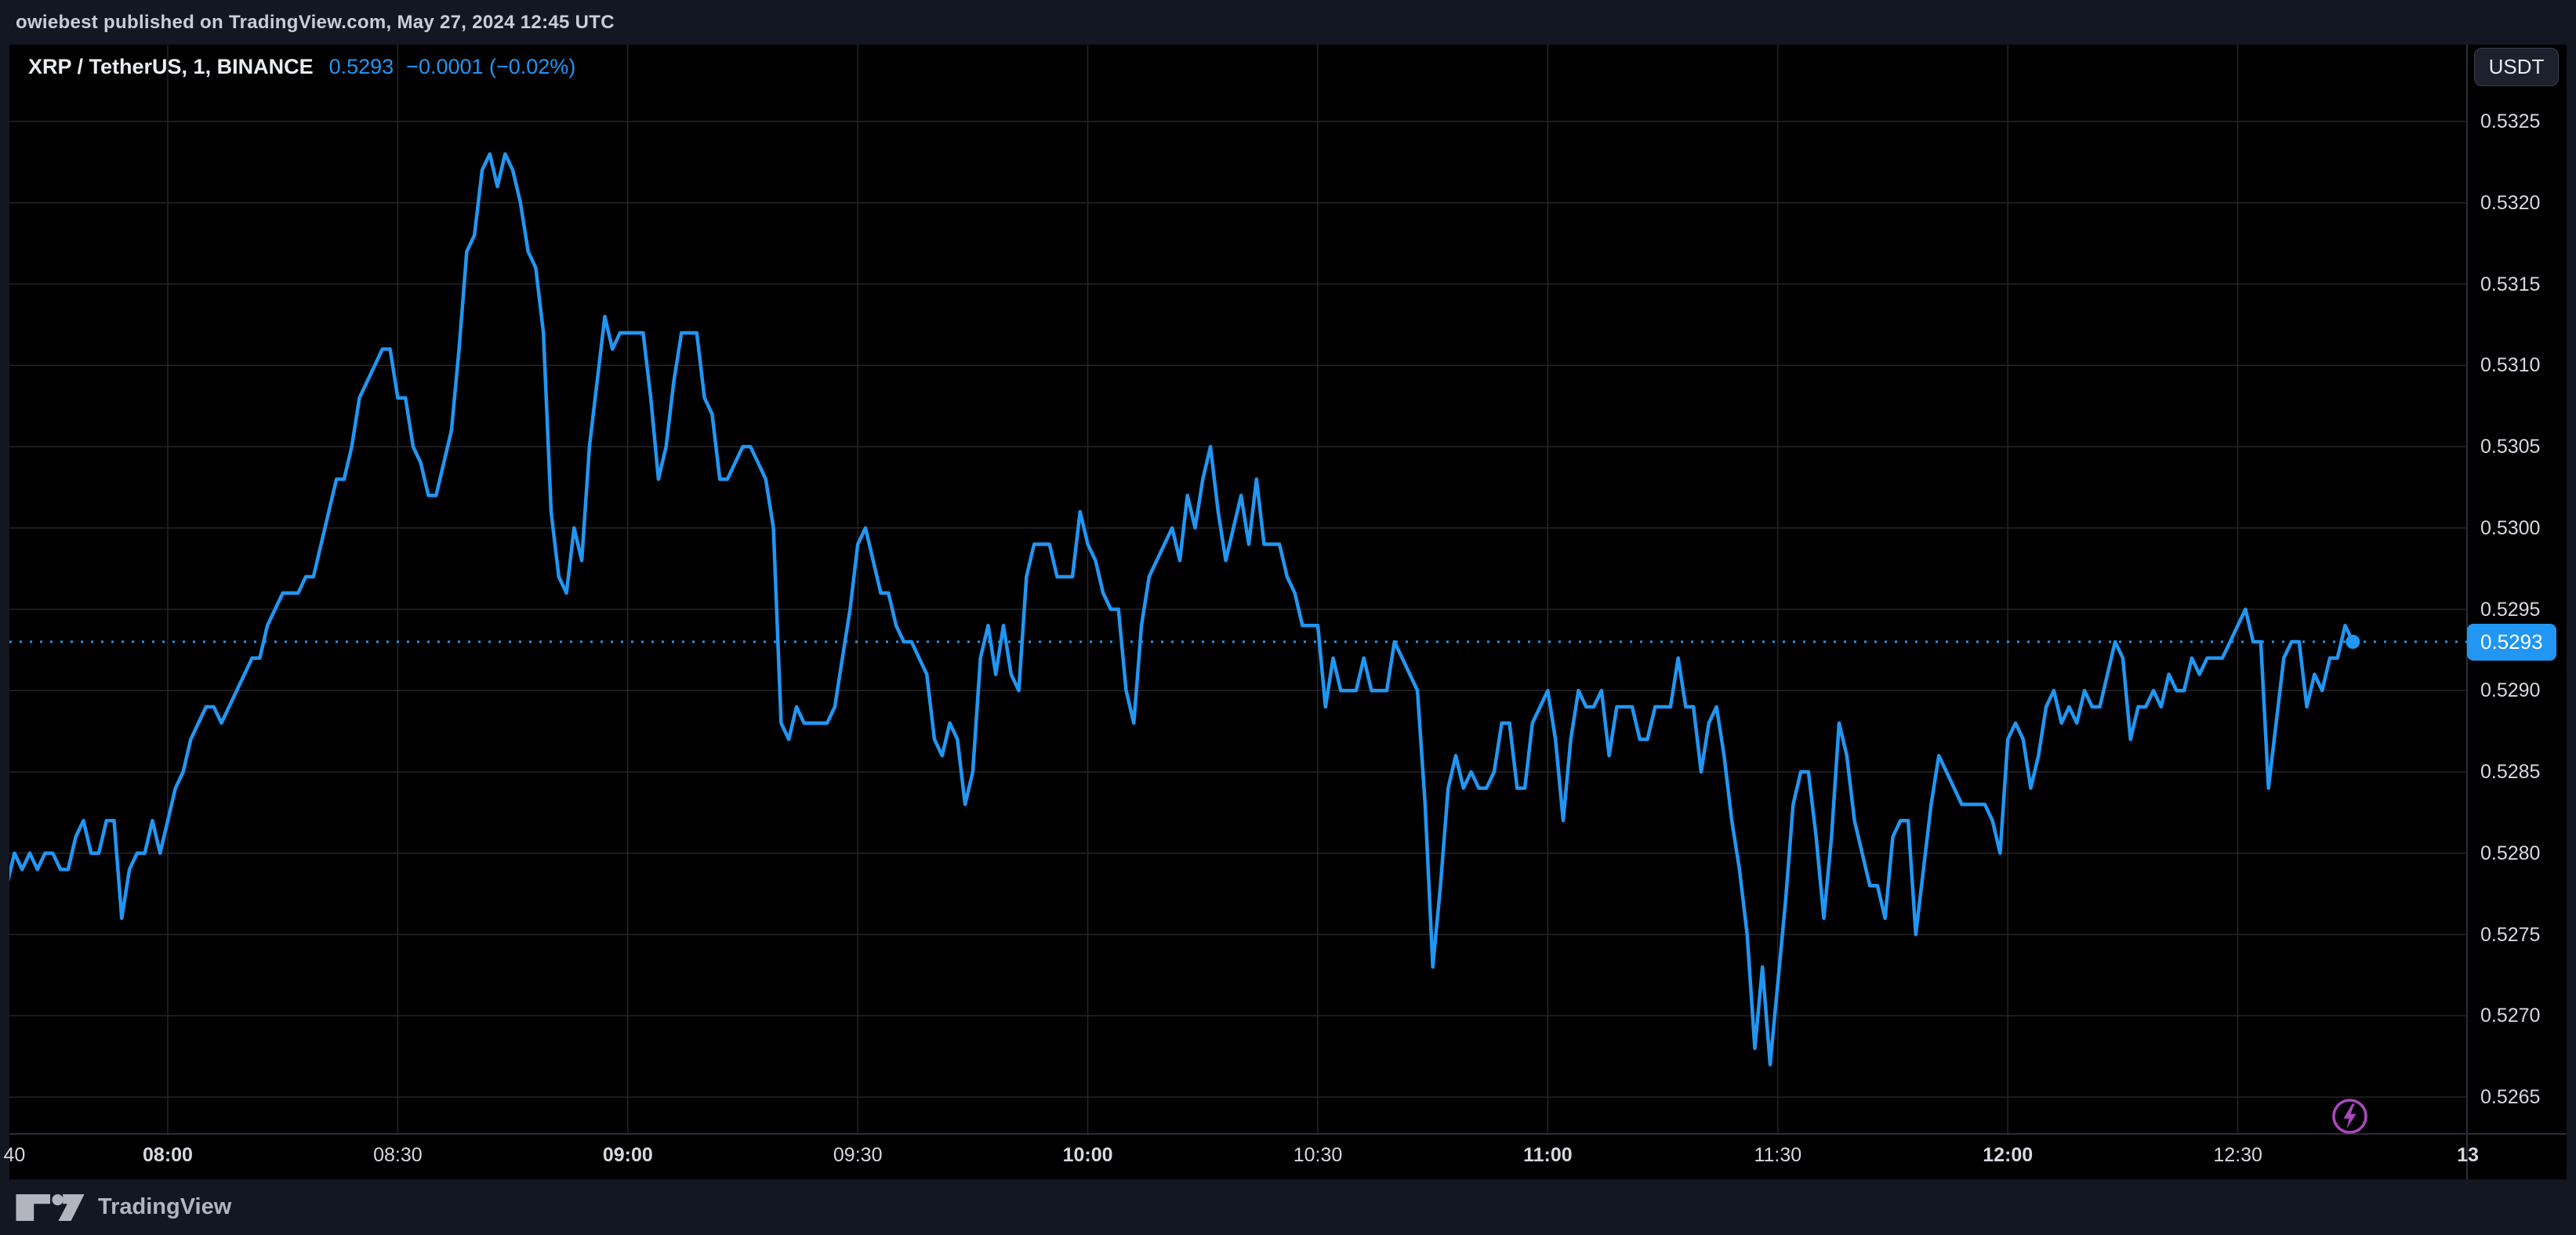  Describe the element at coordinates (15, 1155) in the screenshot. I see `time-tick-label: 40` at that location.